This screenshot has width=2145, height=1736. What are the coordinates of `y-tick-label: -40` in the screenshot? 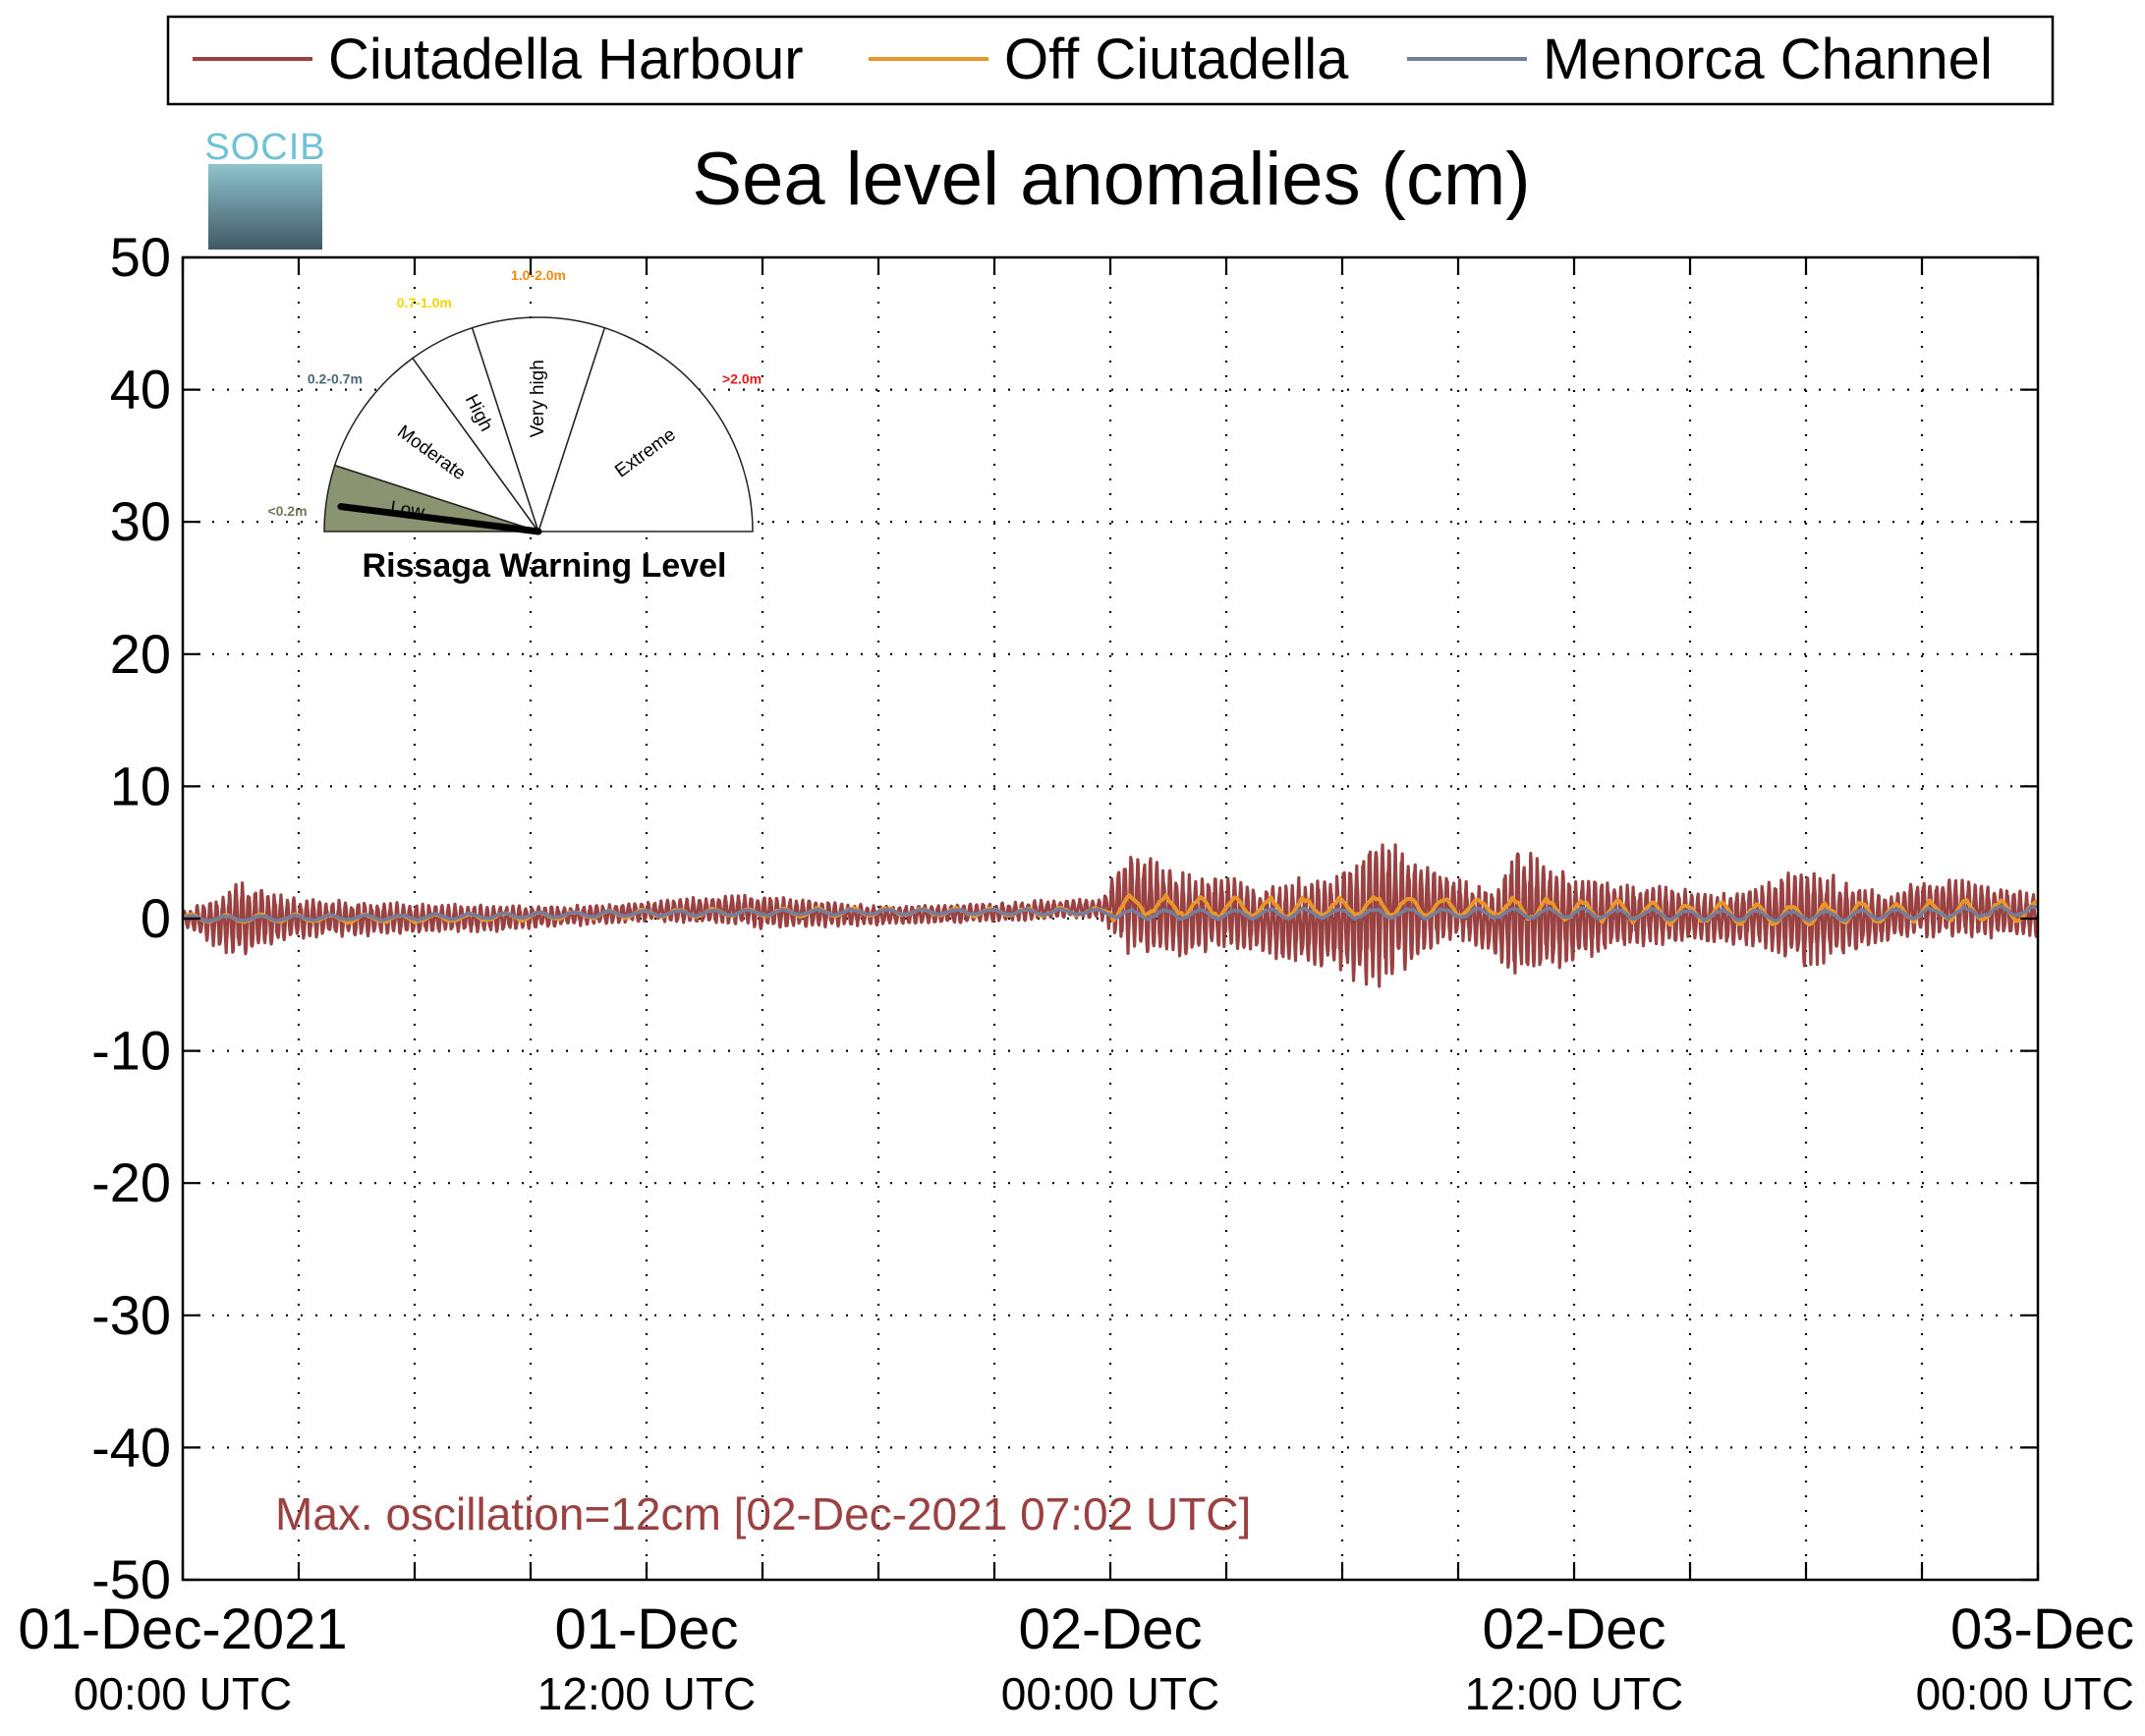 It's located at (131, 1447).